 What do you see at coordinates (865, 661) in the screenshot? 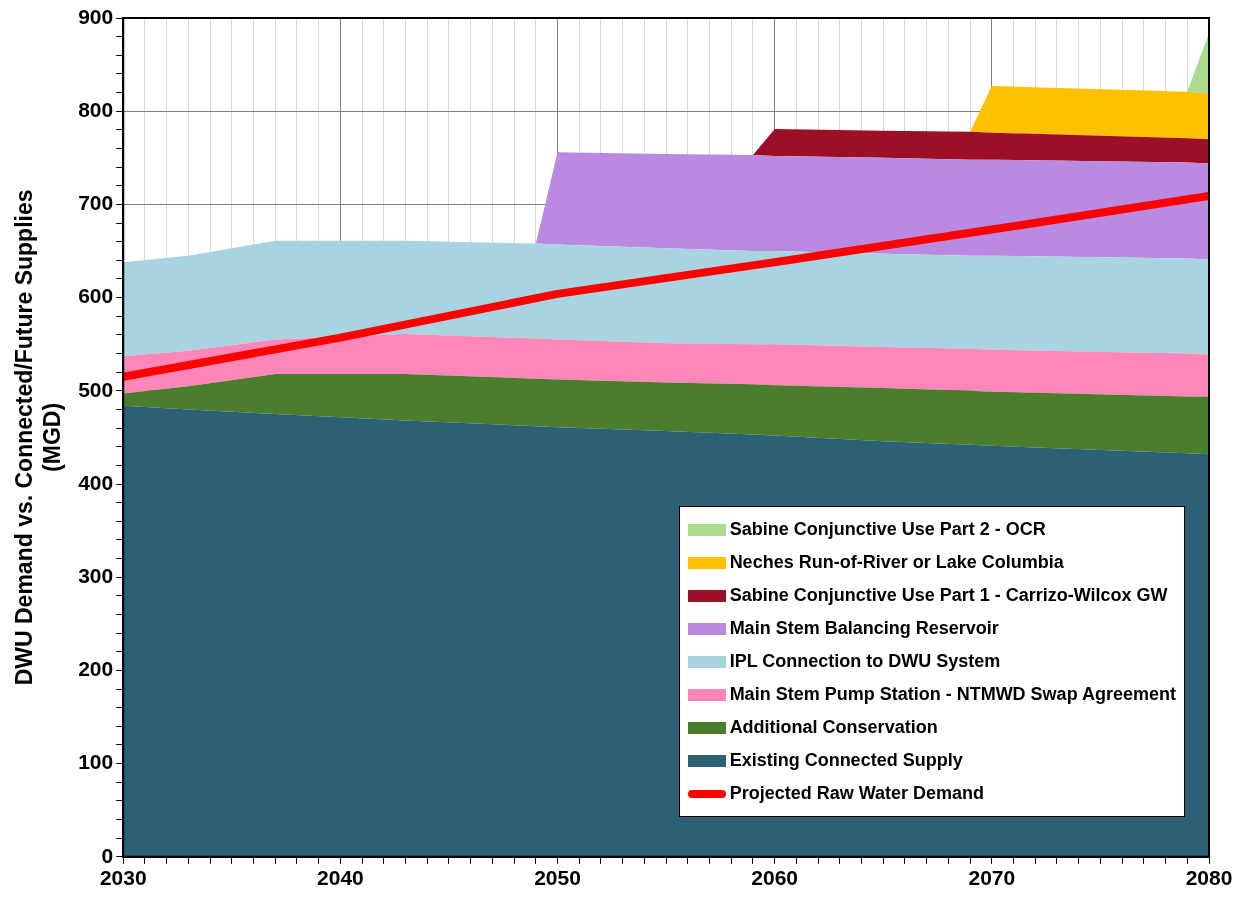
I see `legend-label: IPL Connection to DWU System` at bounding box center [865, 661].